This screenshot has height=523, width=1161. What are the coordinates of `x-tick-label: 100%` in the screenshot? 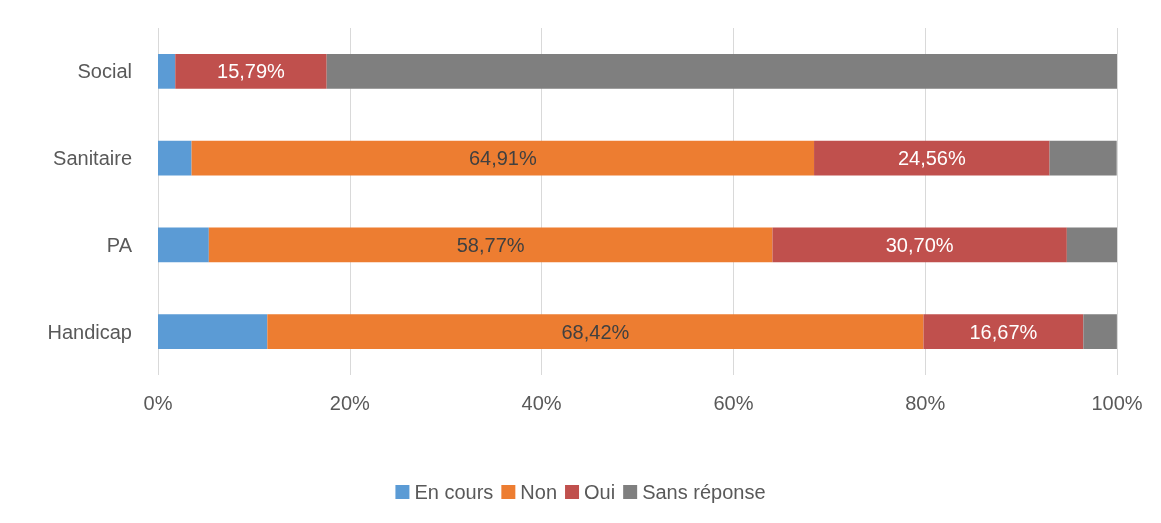 It's located at (1117, 403).